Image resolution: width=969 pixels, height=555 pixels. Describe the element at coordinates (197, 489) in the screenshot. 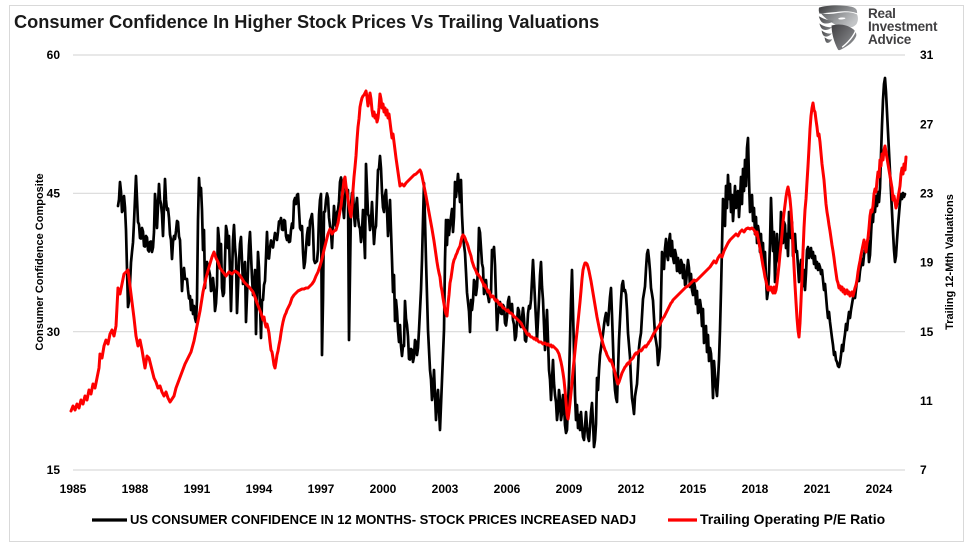

I see `svg-text: 1991` at that location.